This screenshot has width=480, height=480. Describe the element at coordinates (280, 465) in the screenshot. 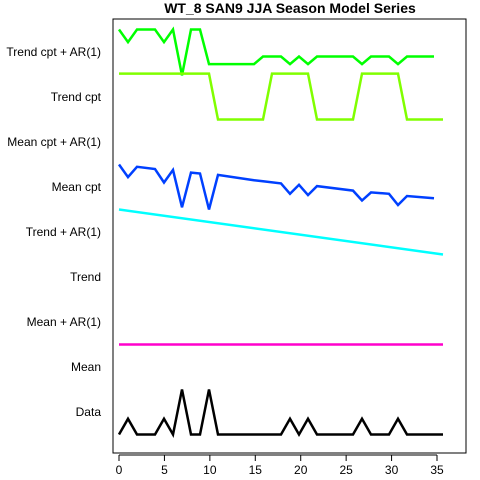

I see `x-axis: 0 5 10 15 20 25 30 35` at that location.